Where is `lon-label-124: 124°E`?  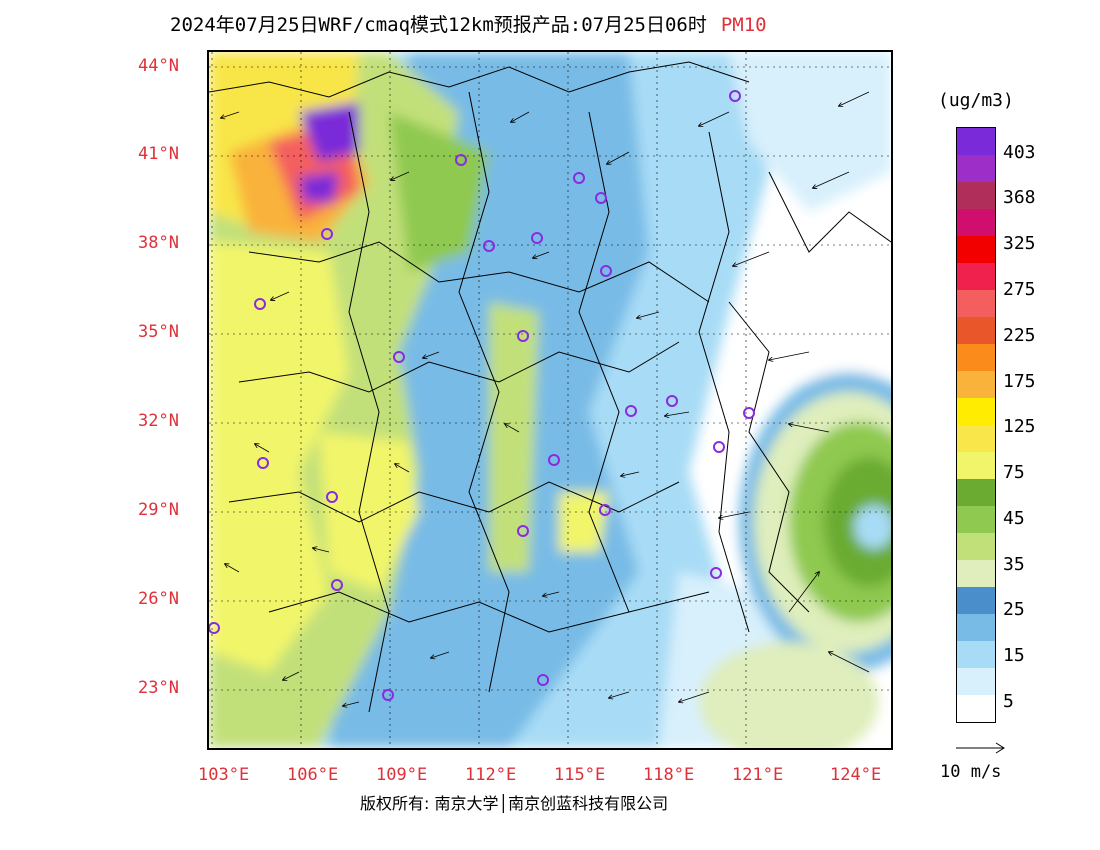 lon-label-124: 124°E is located at coordinates (856, 775).